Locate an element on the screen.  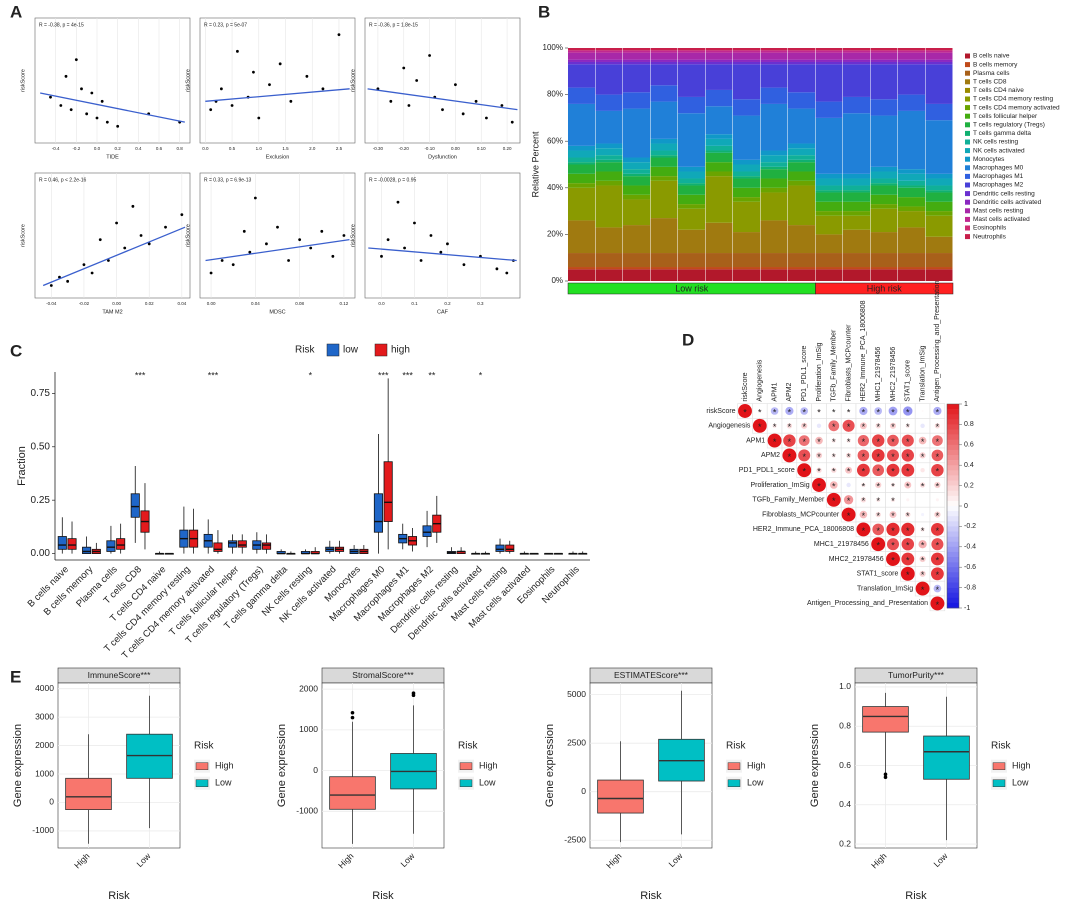
x-tick-label: -0.10 is located at coordinates (429, 148).